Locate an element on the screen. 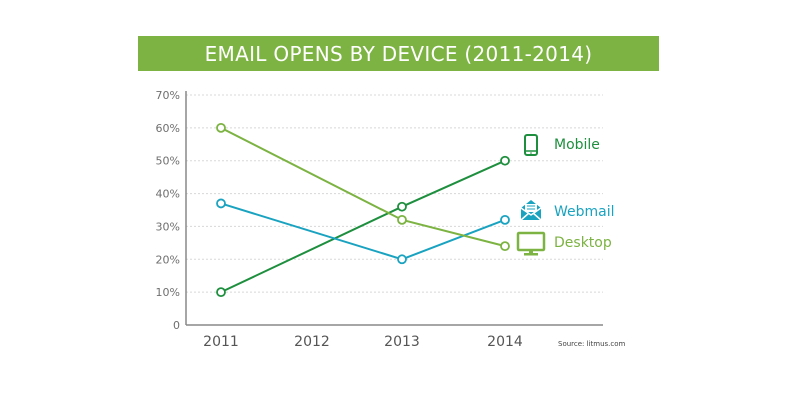 The image size is (800, 400). y-tick-label: 40% is located at coordinates (168, 194).